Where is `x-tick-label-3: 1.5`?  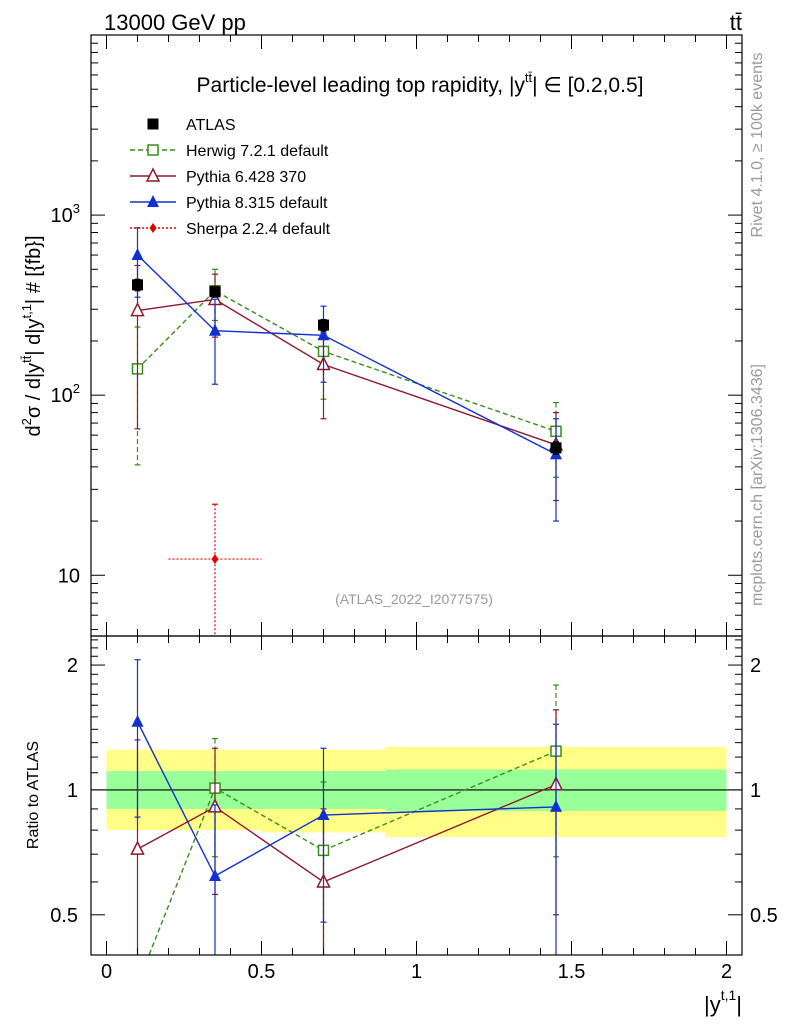 x-tick-label-3: 1.5 is located at coordinates (572, 972).